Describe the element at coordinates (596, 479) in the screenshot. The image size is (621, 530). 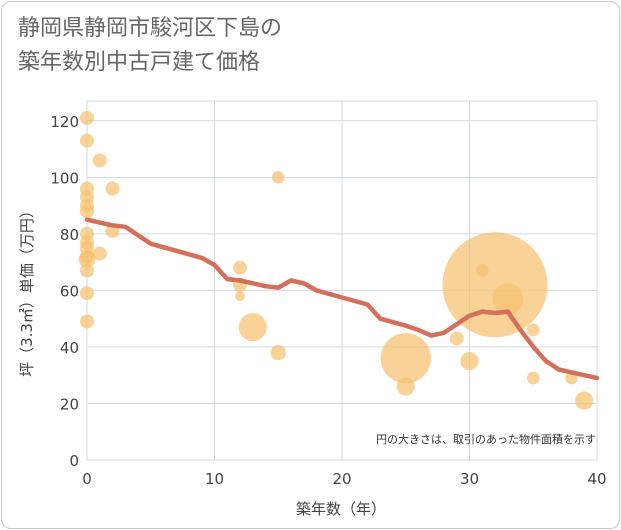
I see `x-tick-label: 40` at that location.